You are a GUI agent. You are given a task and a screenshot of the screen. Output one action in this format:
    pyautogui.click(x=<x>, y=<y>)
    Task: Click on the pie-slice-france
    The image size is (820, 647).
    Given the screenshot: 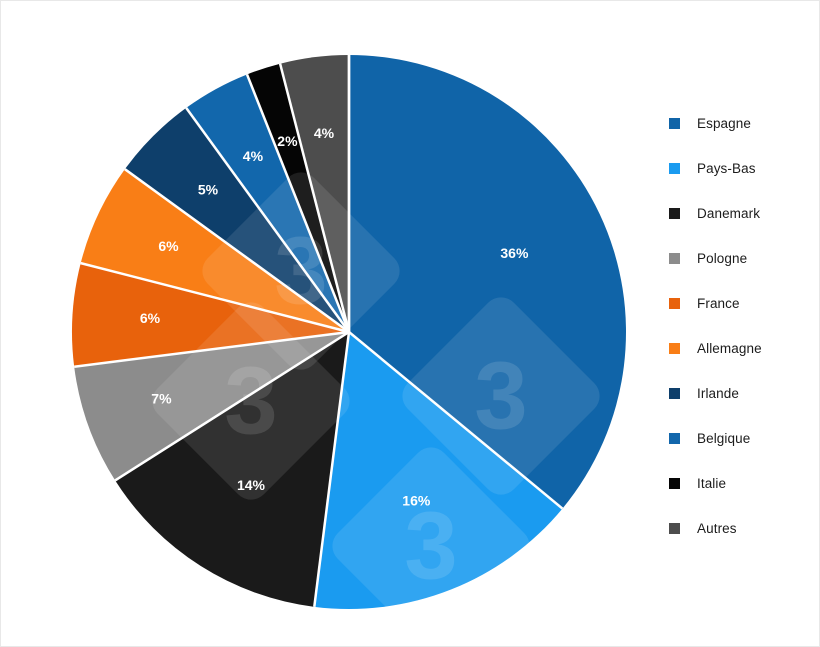 What is the action you would take?
    pyautogui.click(x=210, y=315)
    